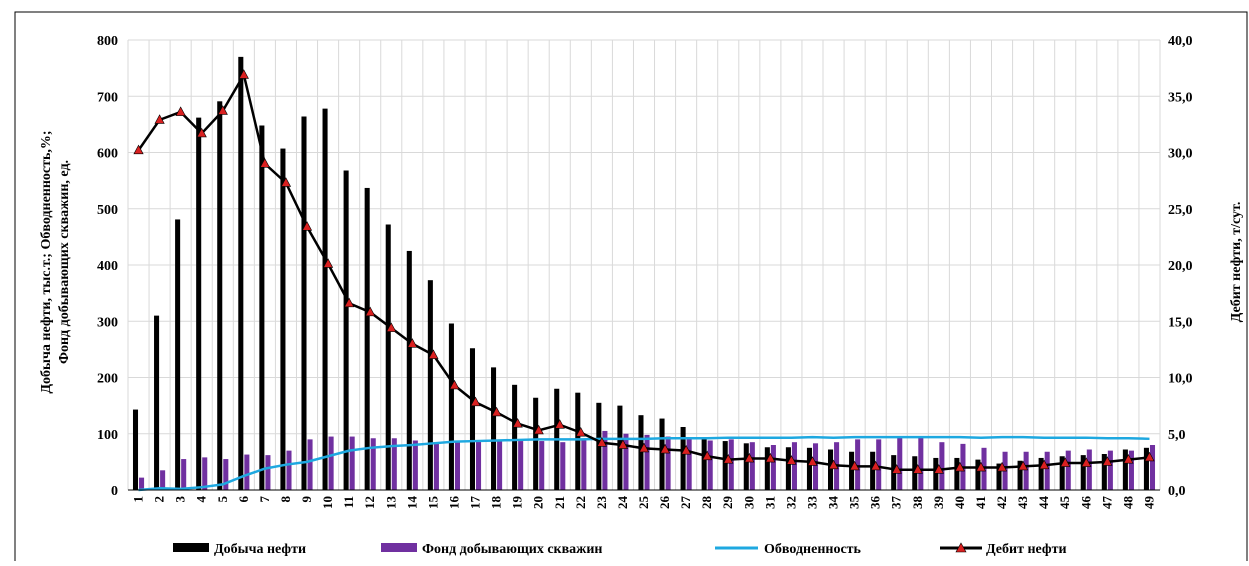 This screenshot has width=1249, height=566. Describe the element at coordinates (1177, 491) in the screenshot. I see `right-tick-label: 0,0` at that location.